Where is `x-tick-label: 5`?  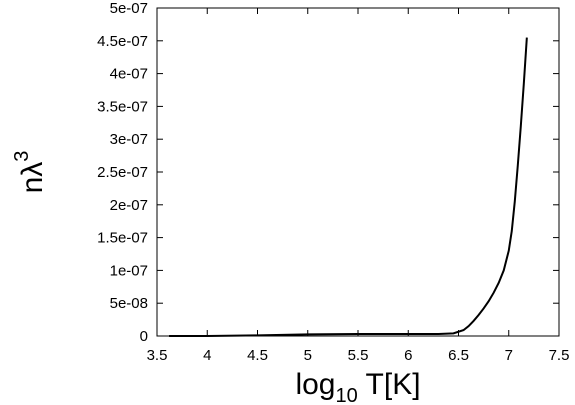 x-tick-label: 5 is located at coordinates (308, 355).